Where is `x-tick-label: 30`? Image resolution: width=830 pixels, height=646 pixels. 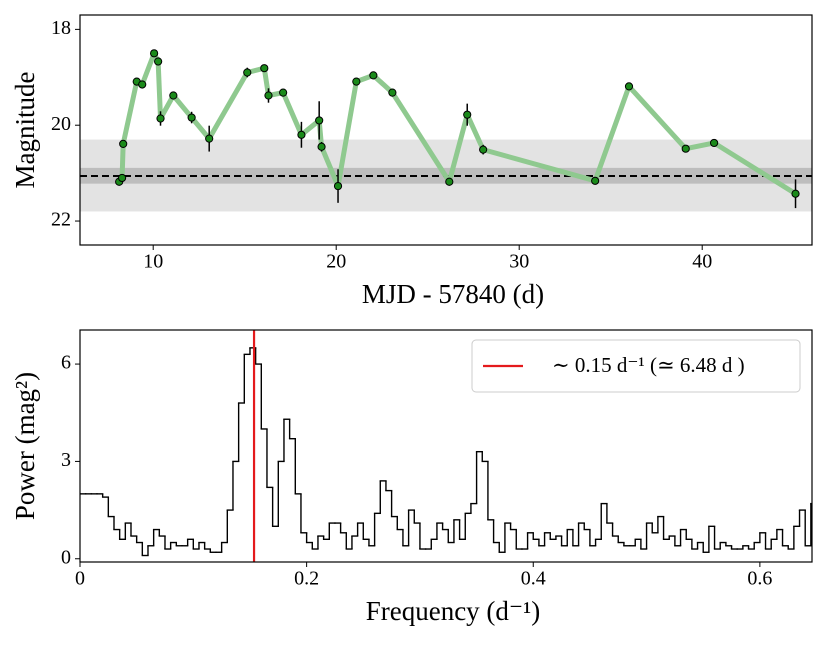 x-tick-label: 30 is located at coordinates (519, 262).